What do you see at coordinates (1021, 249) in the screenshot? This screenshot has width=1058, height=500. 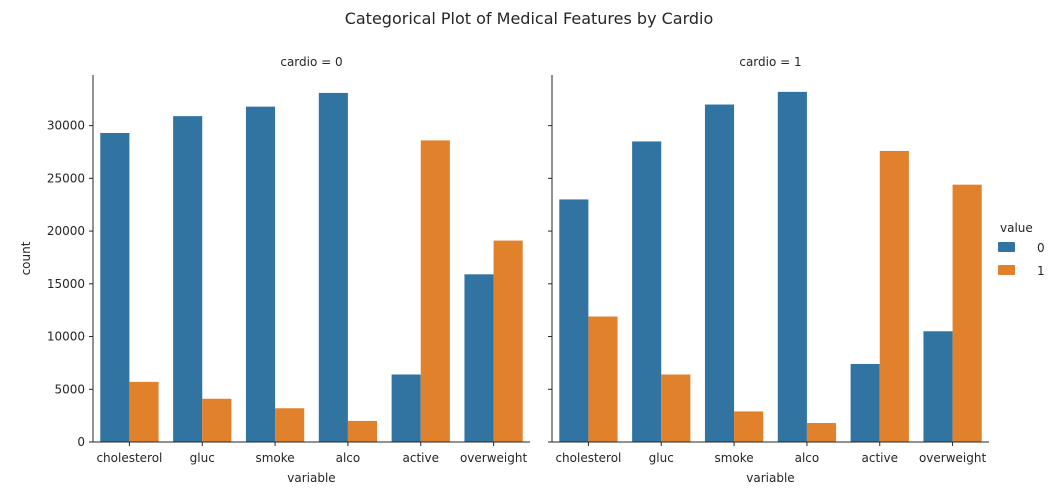 I see `chart-legend: value 0 1` at bounding box center [1021, 249].